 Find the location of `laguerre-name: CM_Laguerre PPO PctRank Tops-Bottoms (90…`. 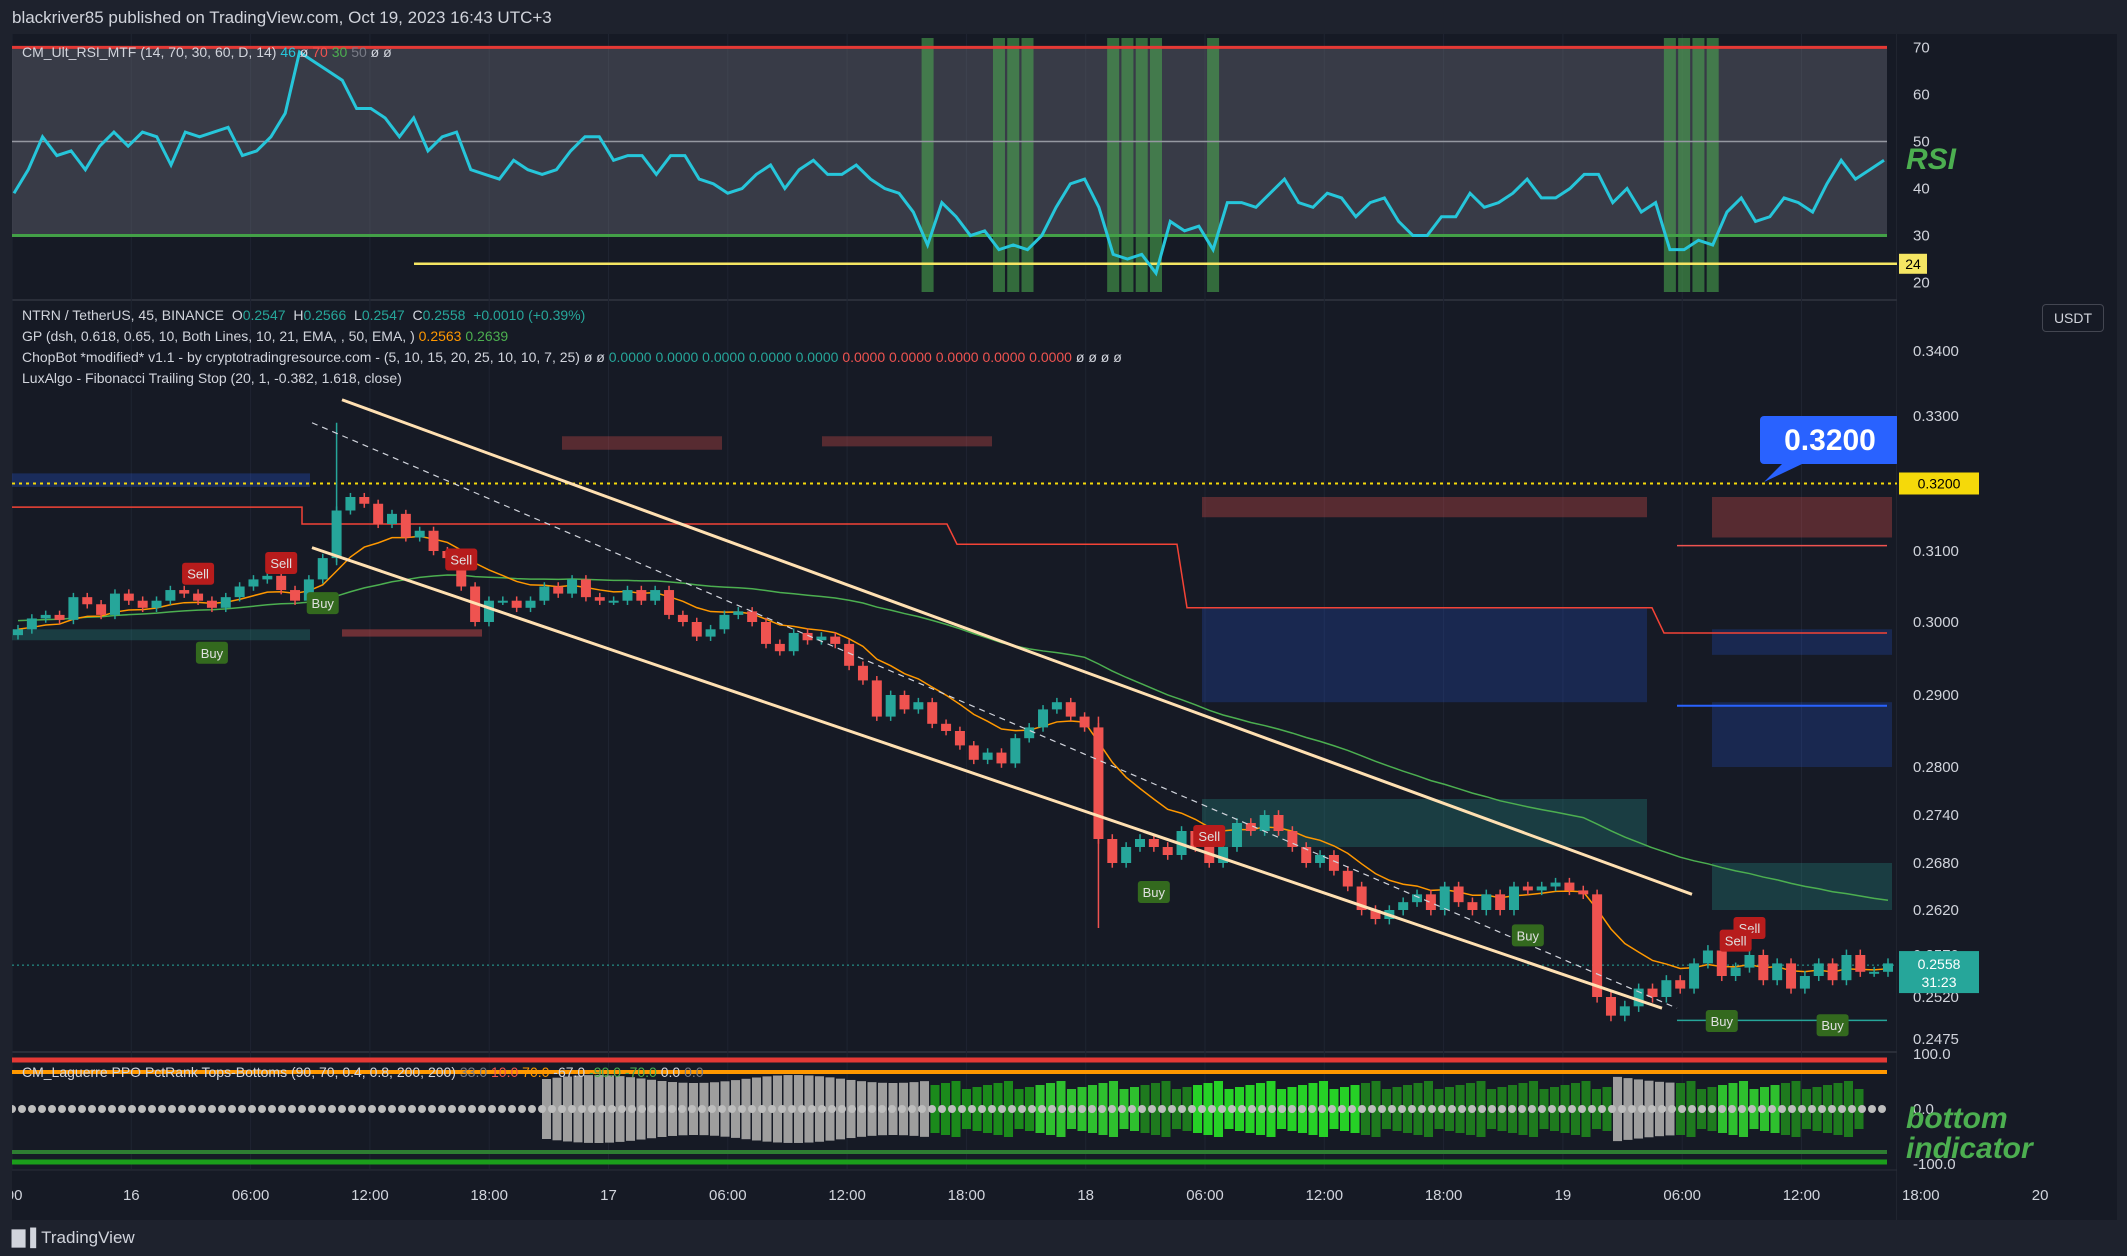

laguerre-name: CM_Laguerre PPO PctRank Tops-Bottoms (90… is located at coordinates (239, 1072).